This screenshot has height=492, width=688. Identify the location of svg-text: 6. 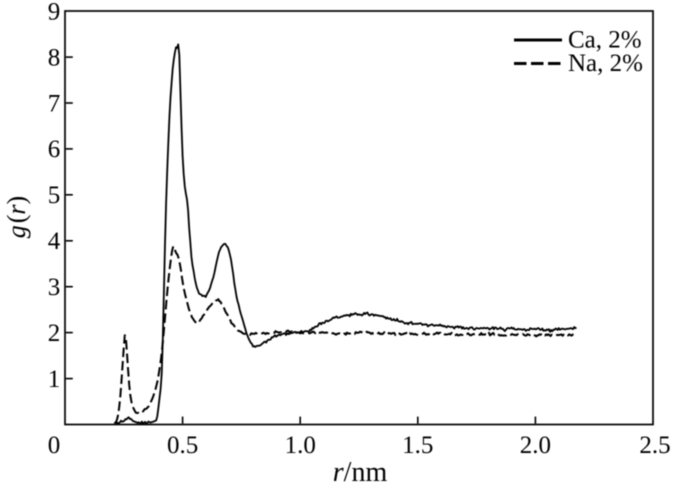
(54, 149).